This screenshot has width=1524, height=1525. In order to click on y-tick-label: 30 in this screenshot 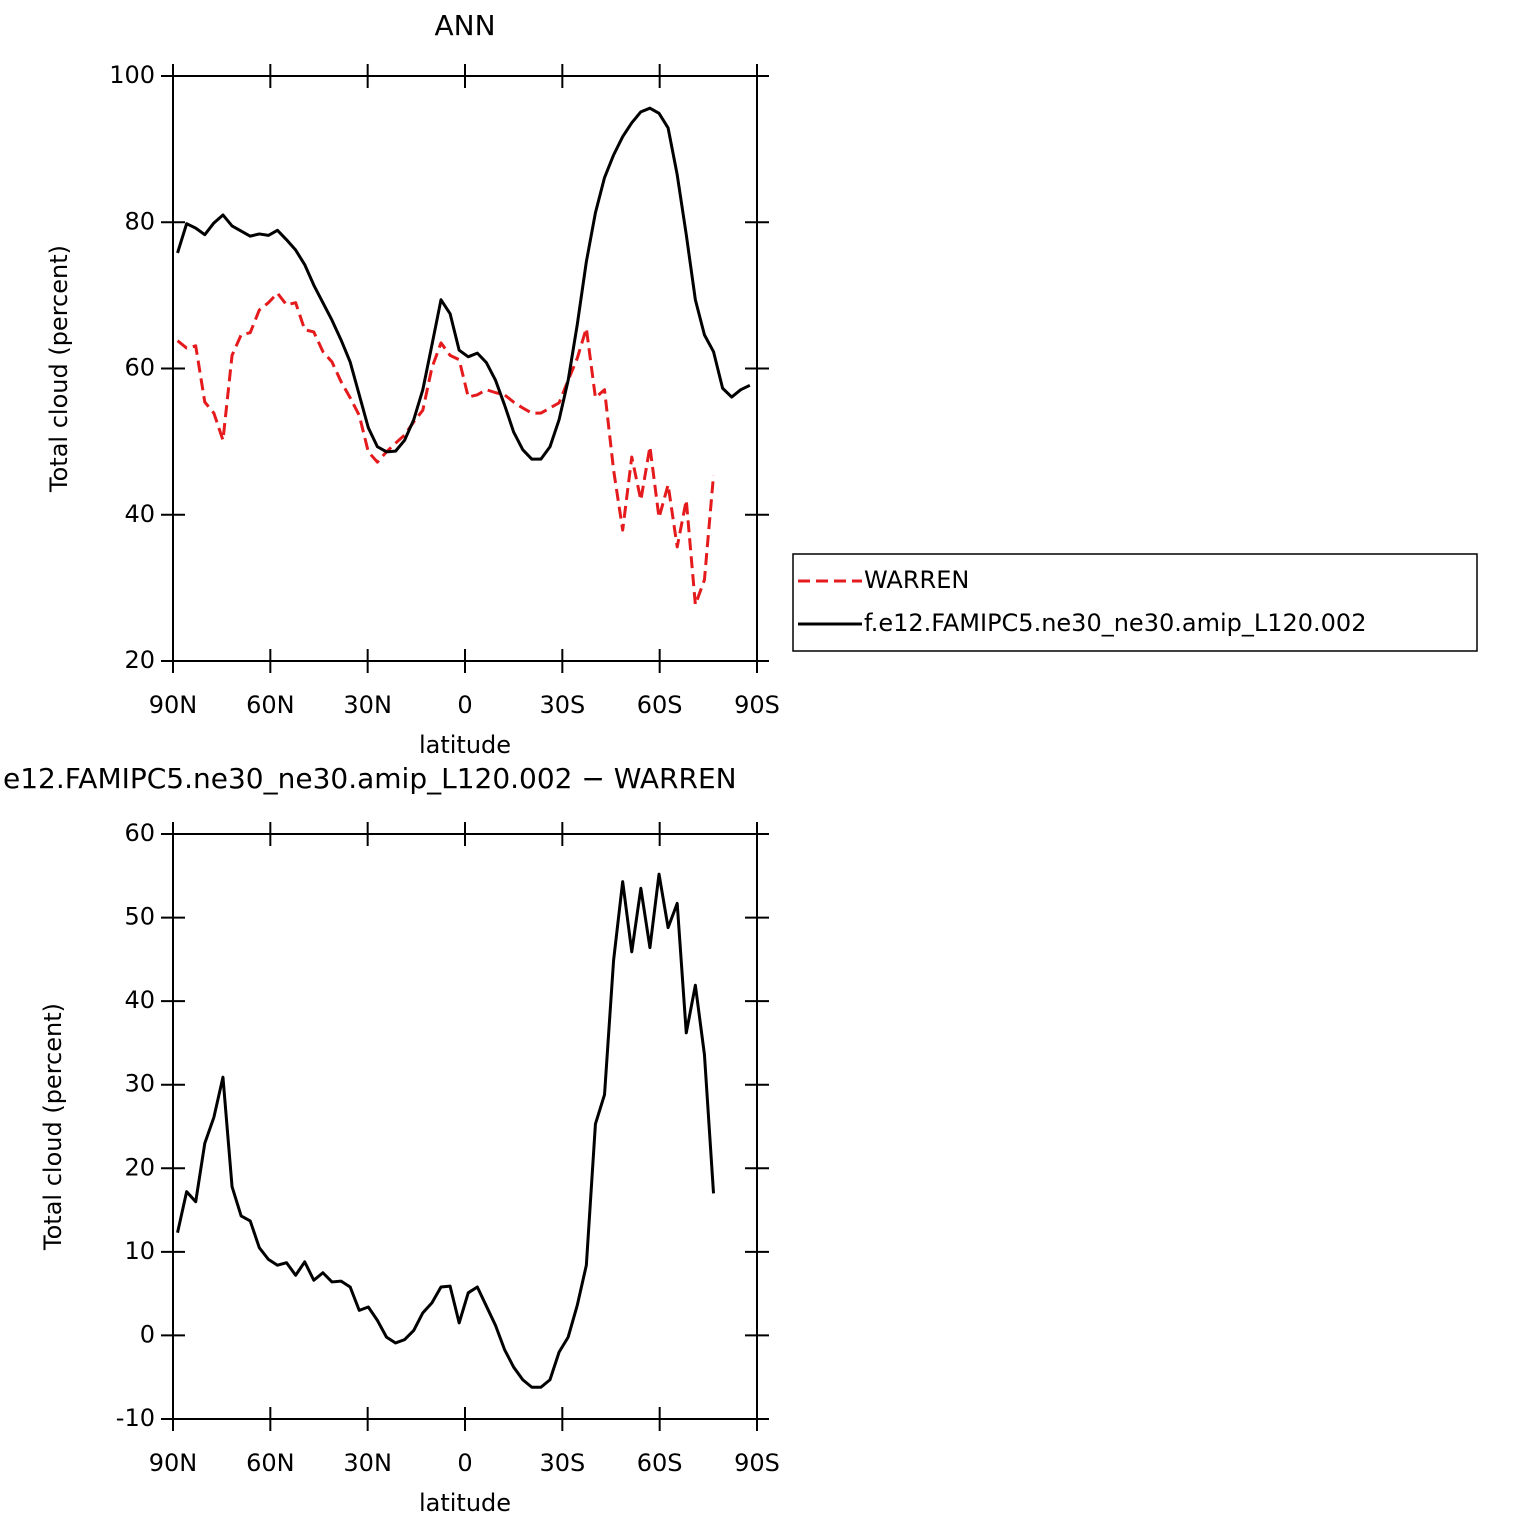, I will do `click(139, 1084)`.